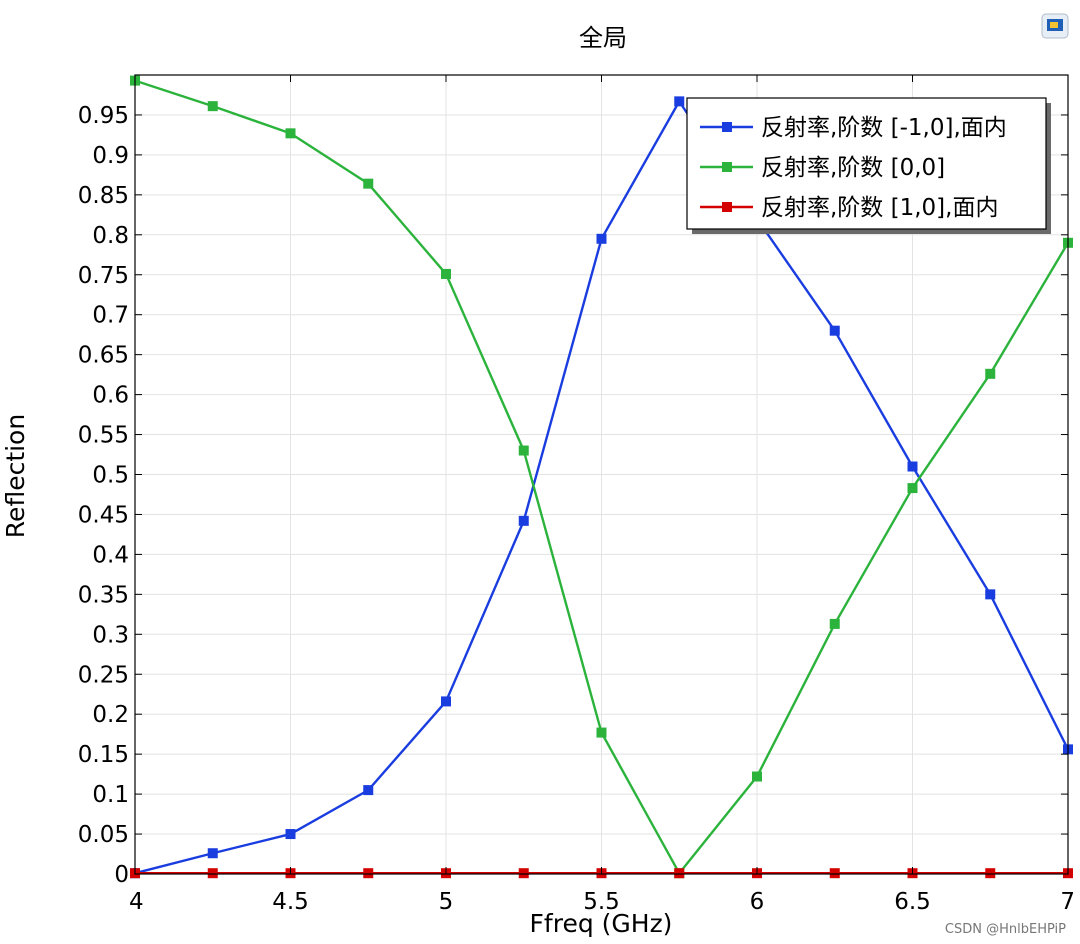 Image resolution: width=1080 pixels, height=944 pixels. I want to click on x-tick-label: 7, so click(1067, 902).